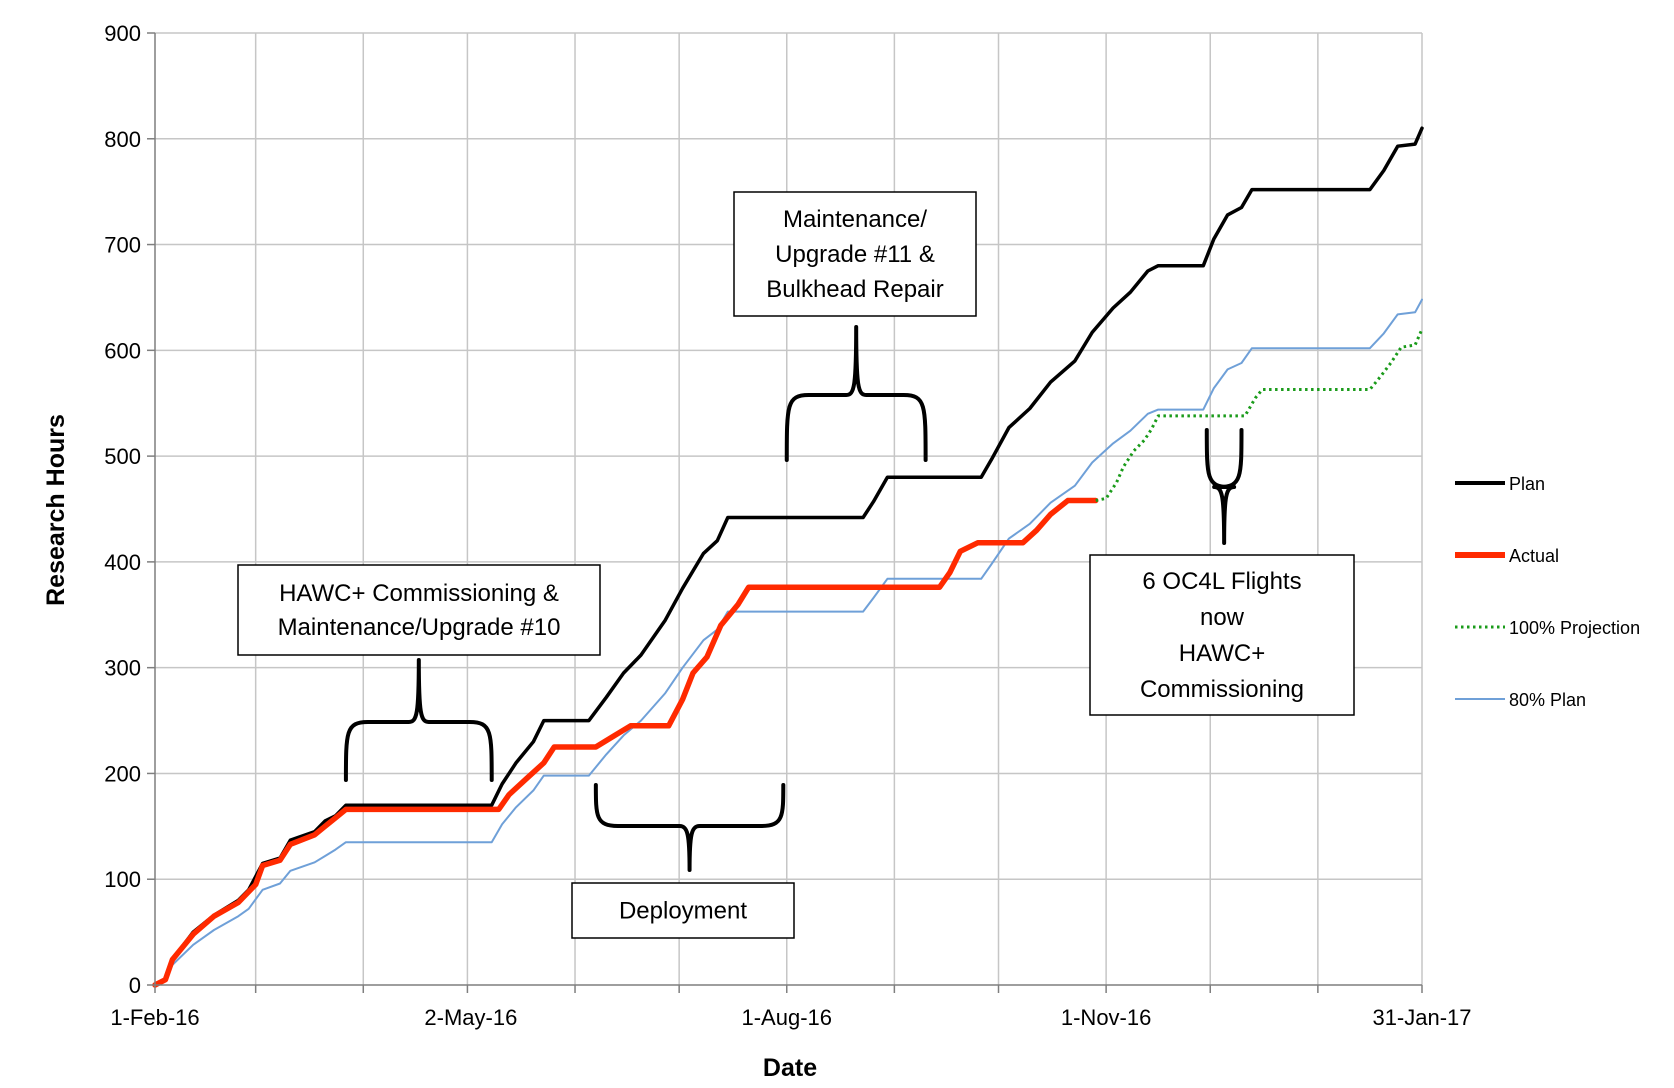 The width and height of the screenshot is (1674, 1088). What do you see at coordinates (122, 773) in the screenshot?
I see `y-tick-label: 200` at bounding box center [122, 773].